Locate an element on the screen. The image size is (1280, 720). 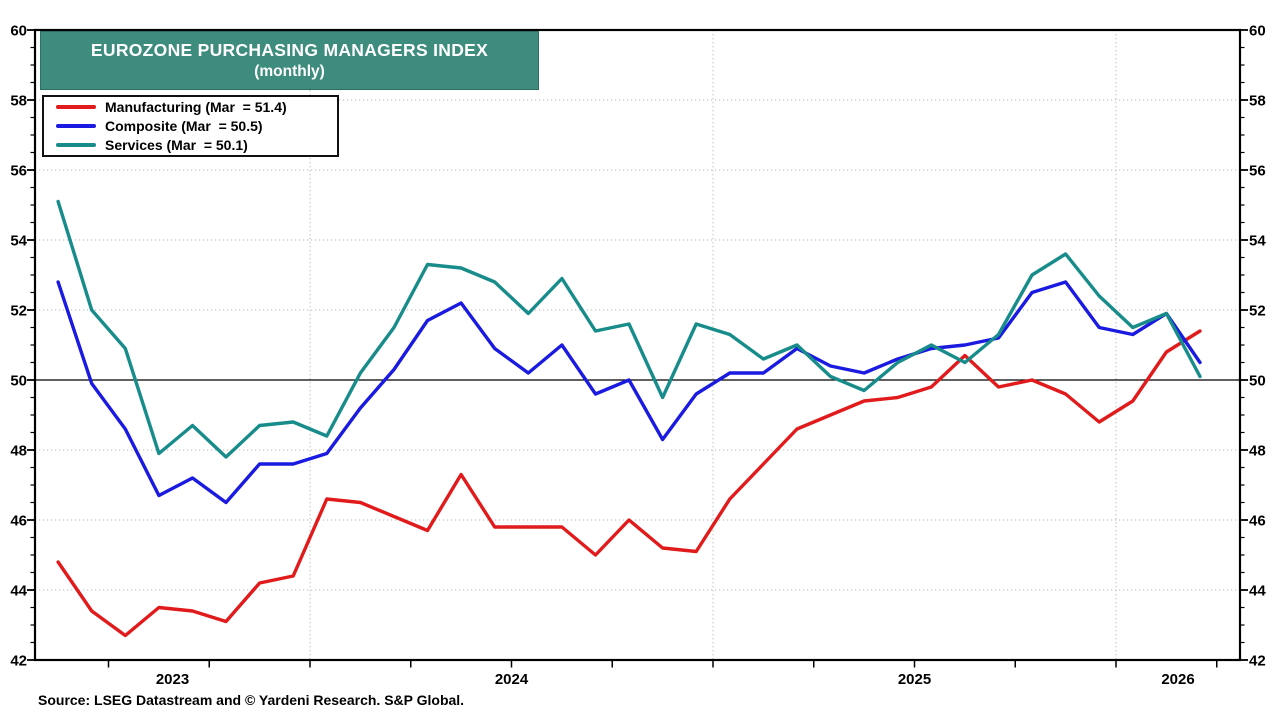
legend-item-manufacturing: Manufacturing (Mar = 51.4) is located at coordinates (196, 106).